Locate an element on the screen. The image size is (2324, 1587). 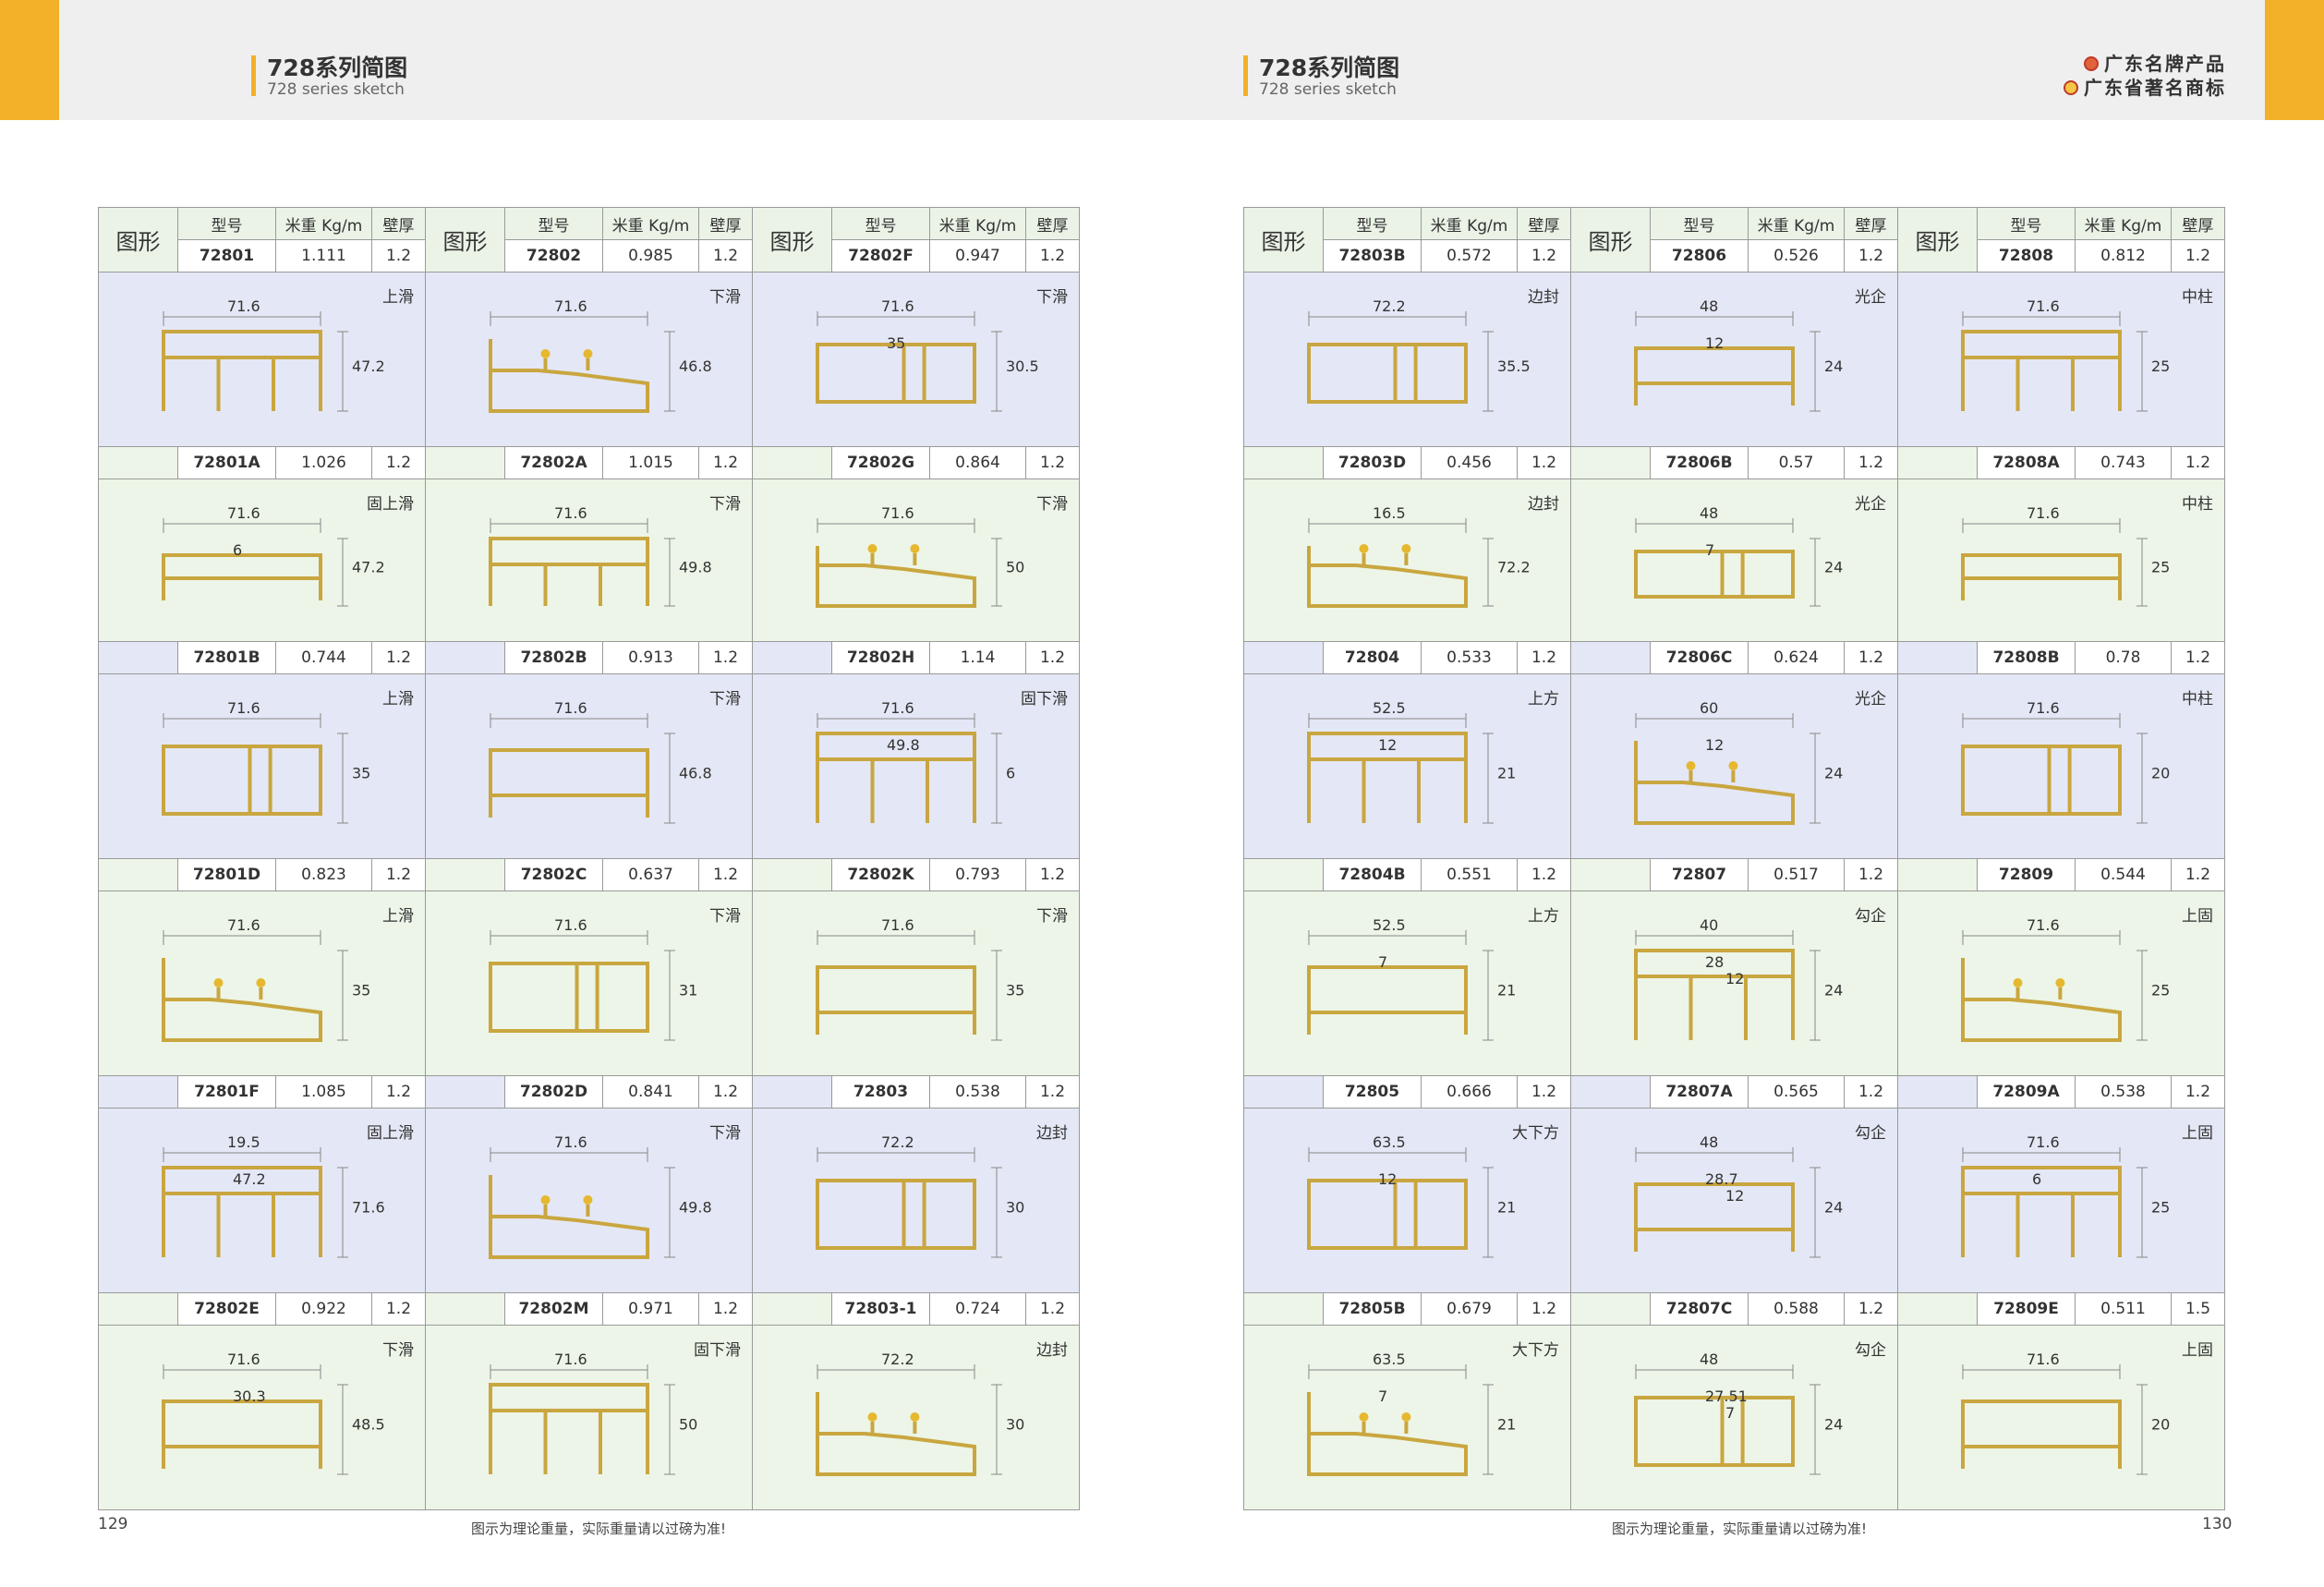
profile-sketch-cell: 上方 52.5 7 21 is located at coordinates (1407, 983).